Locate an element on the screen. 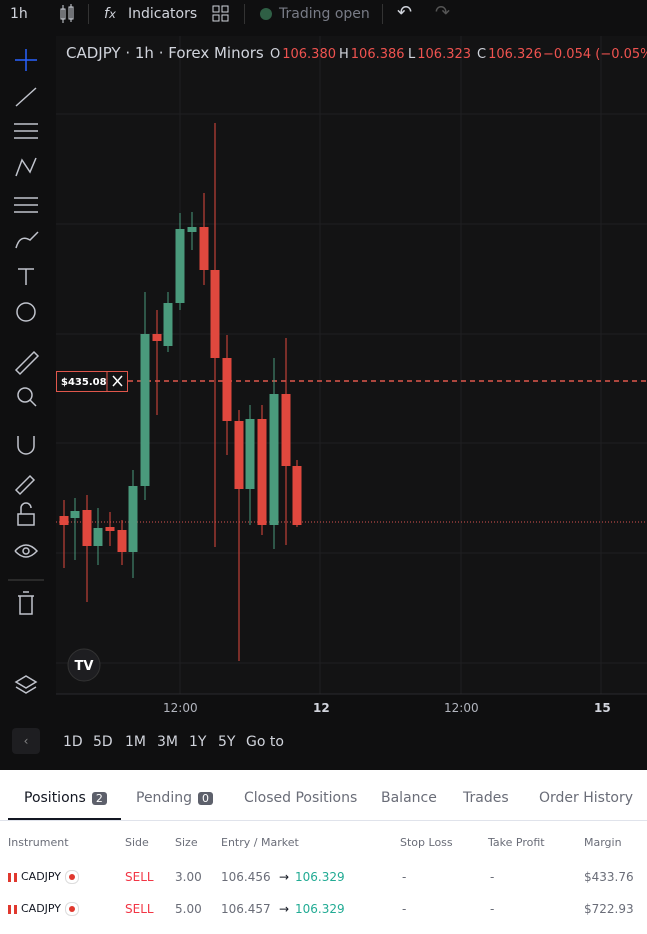  pattern-tool is located at coordinates (26, 167).